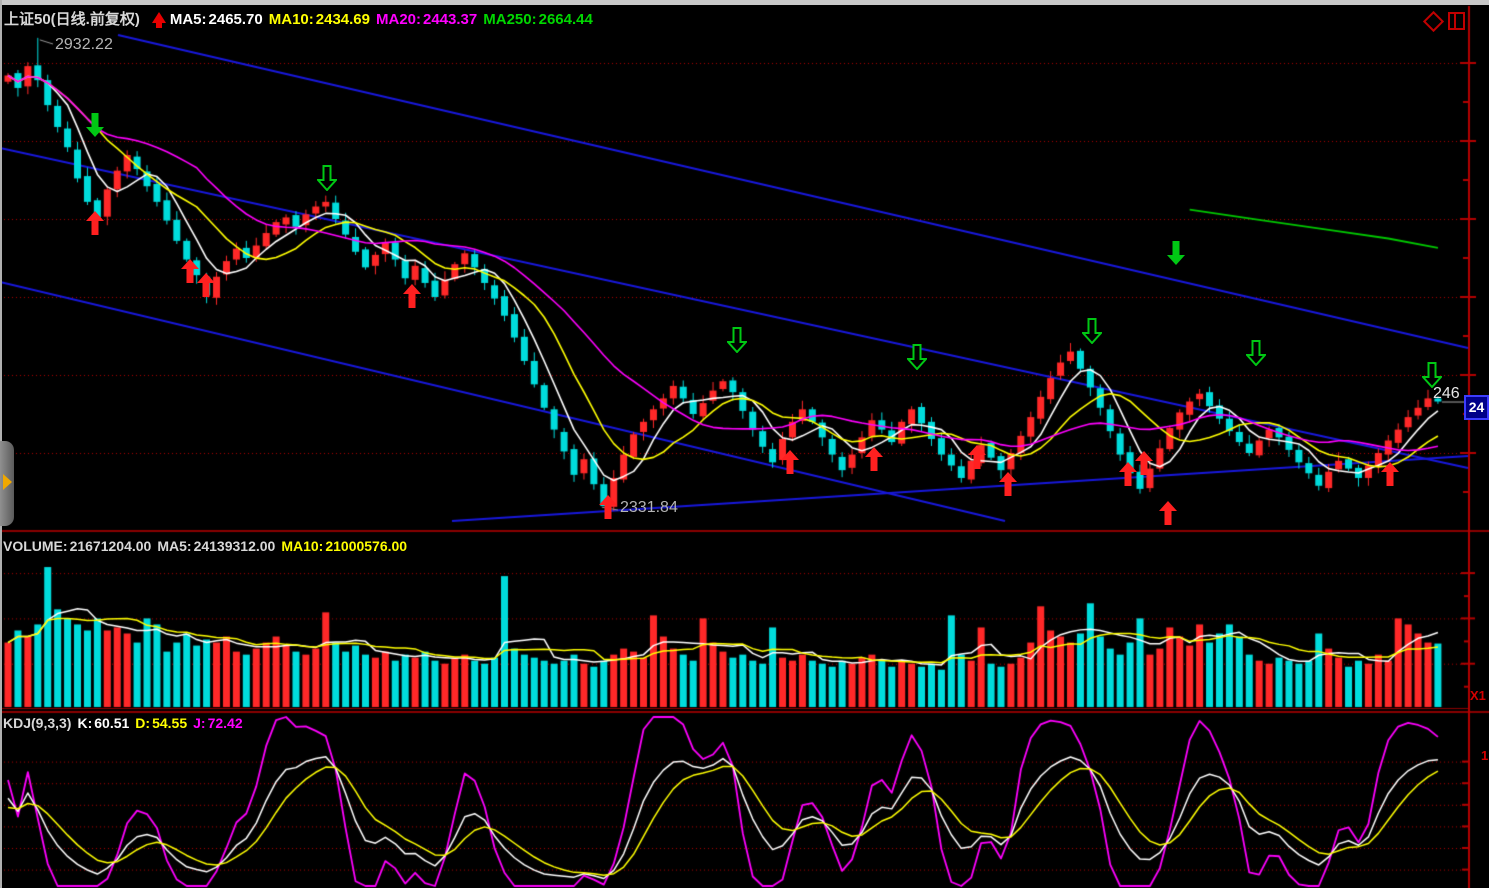  Describe the element at coordinates (1476, 407) in the screenshot. I see `axis-price-box: 24` at that location.